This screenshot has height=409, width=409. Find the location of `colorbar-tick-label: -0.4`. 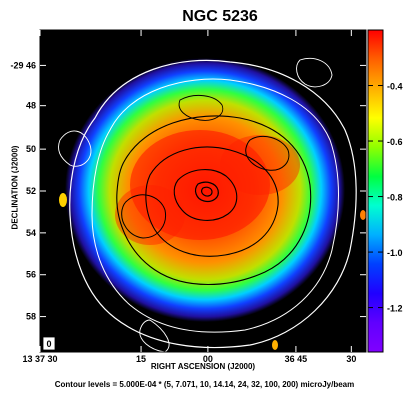

colorbar-tick-label: -0.4 is located at coordinates (395, 87).